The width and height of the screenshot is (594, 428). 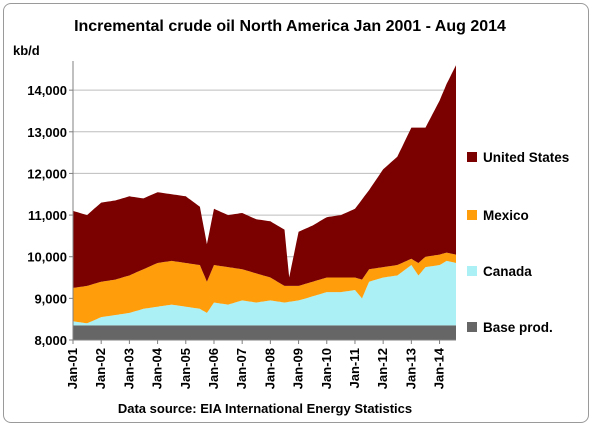 What do you see at coordinates (241, 368) in the screenshot?
I see `x-tick-label: Jan-07` at bounding box center [241, 368].